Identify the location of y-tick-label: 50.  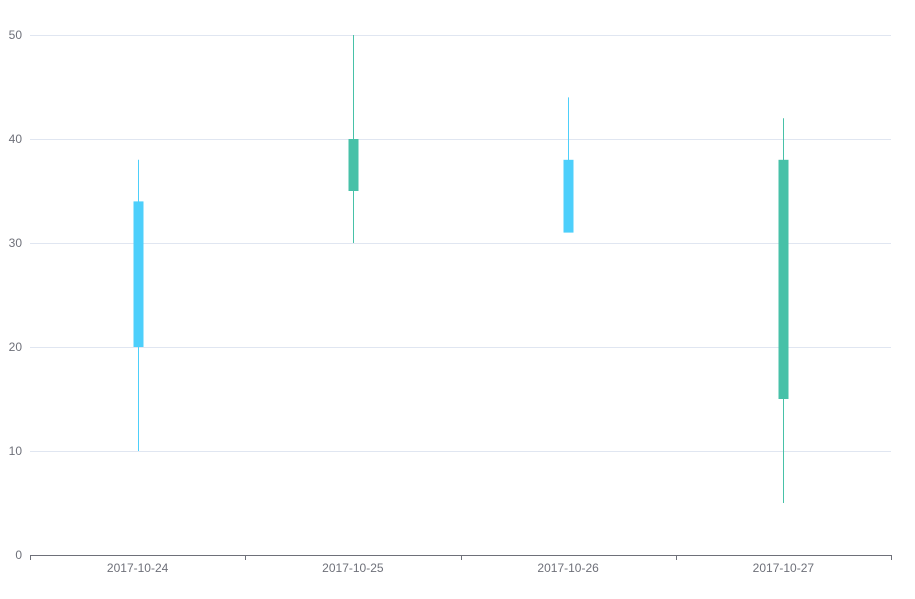
(16, 35).